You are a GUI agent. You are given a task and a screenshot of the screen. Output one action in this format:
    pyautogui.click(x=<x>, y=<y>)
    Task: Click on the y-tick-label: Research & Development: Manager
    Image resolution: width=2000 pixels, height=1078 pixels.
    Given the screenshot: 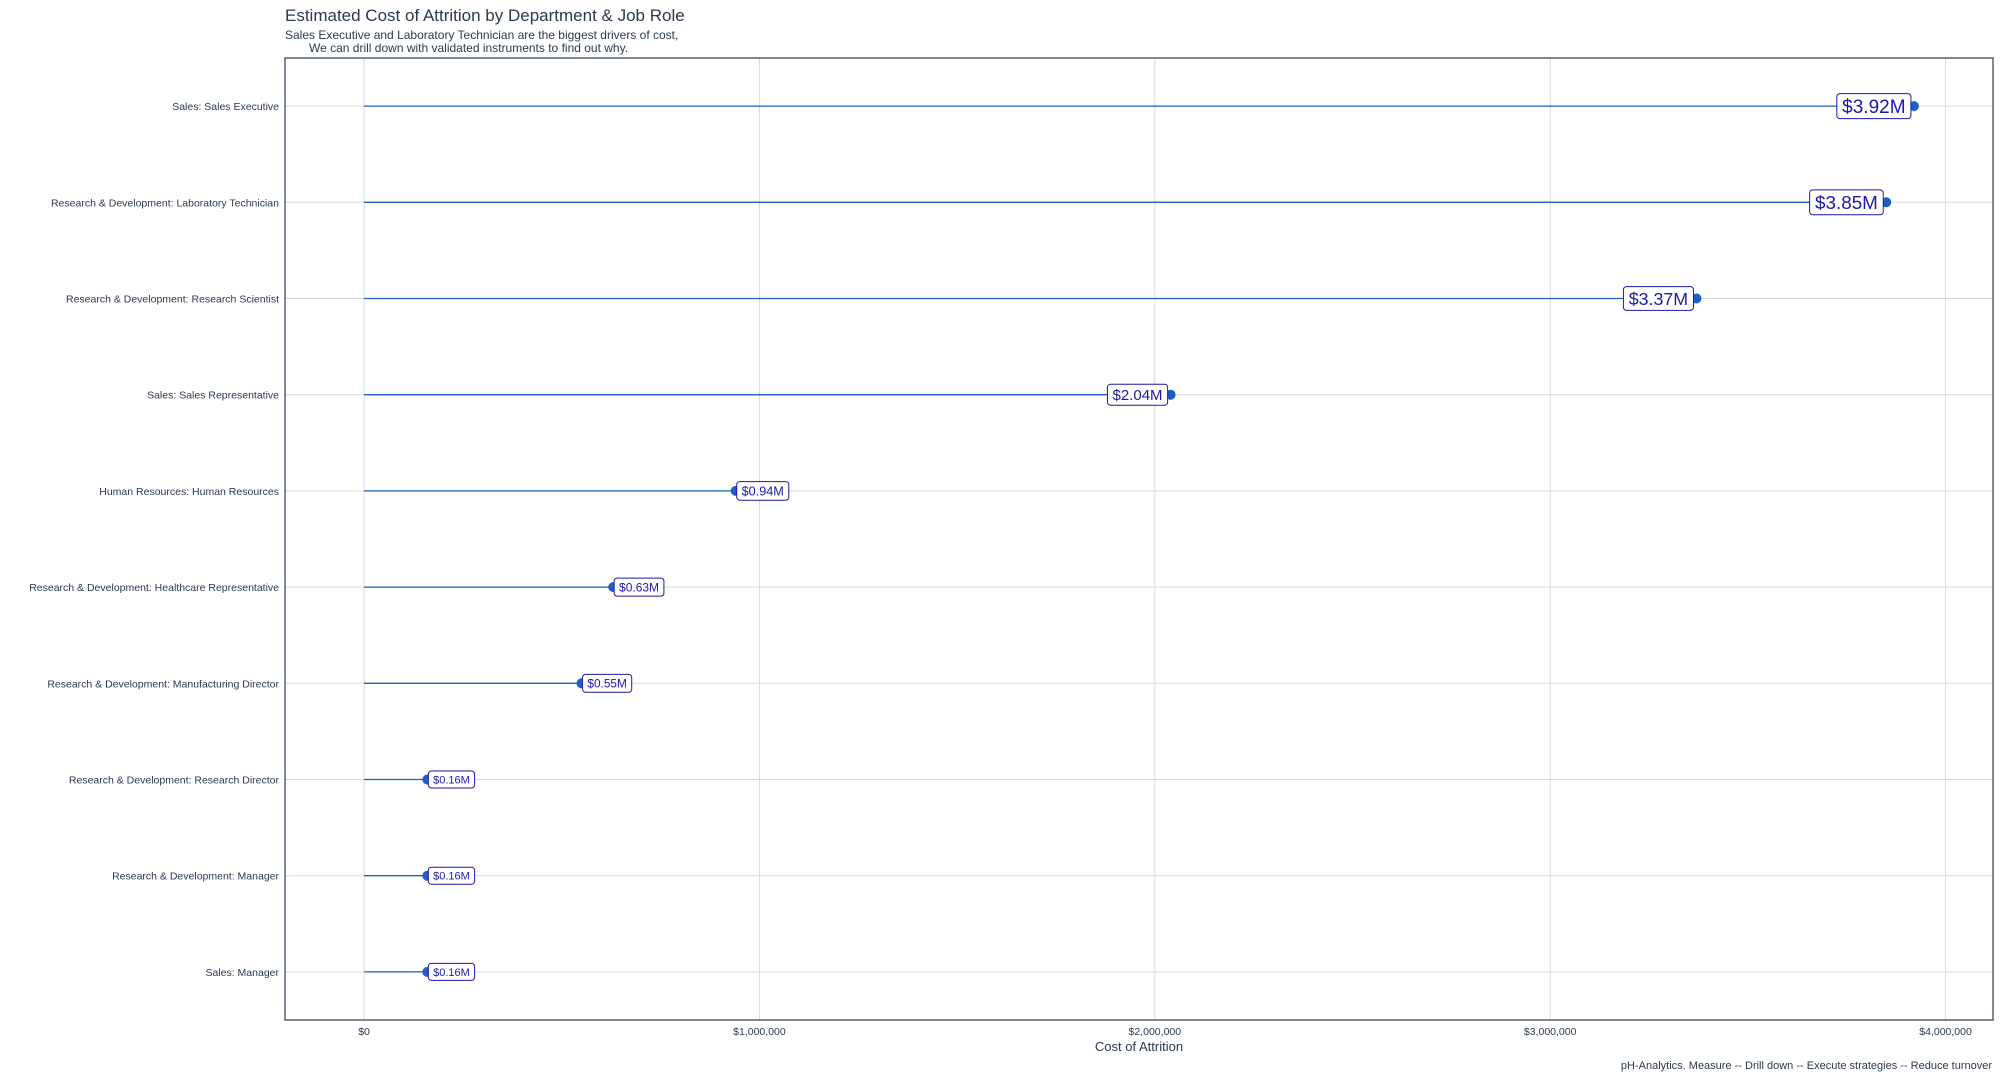 What is the action you would take?
    pyautogui.click(x=195, y=877)
    